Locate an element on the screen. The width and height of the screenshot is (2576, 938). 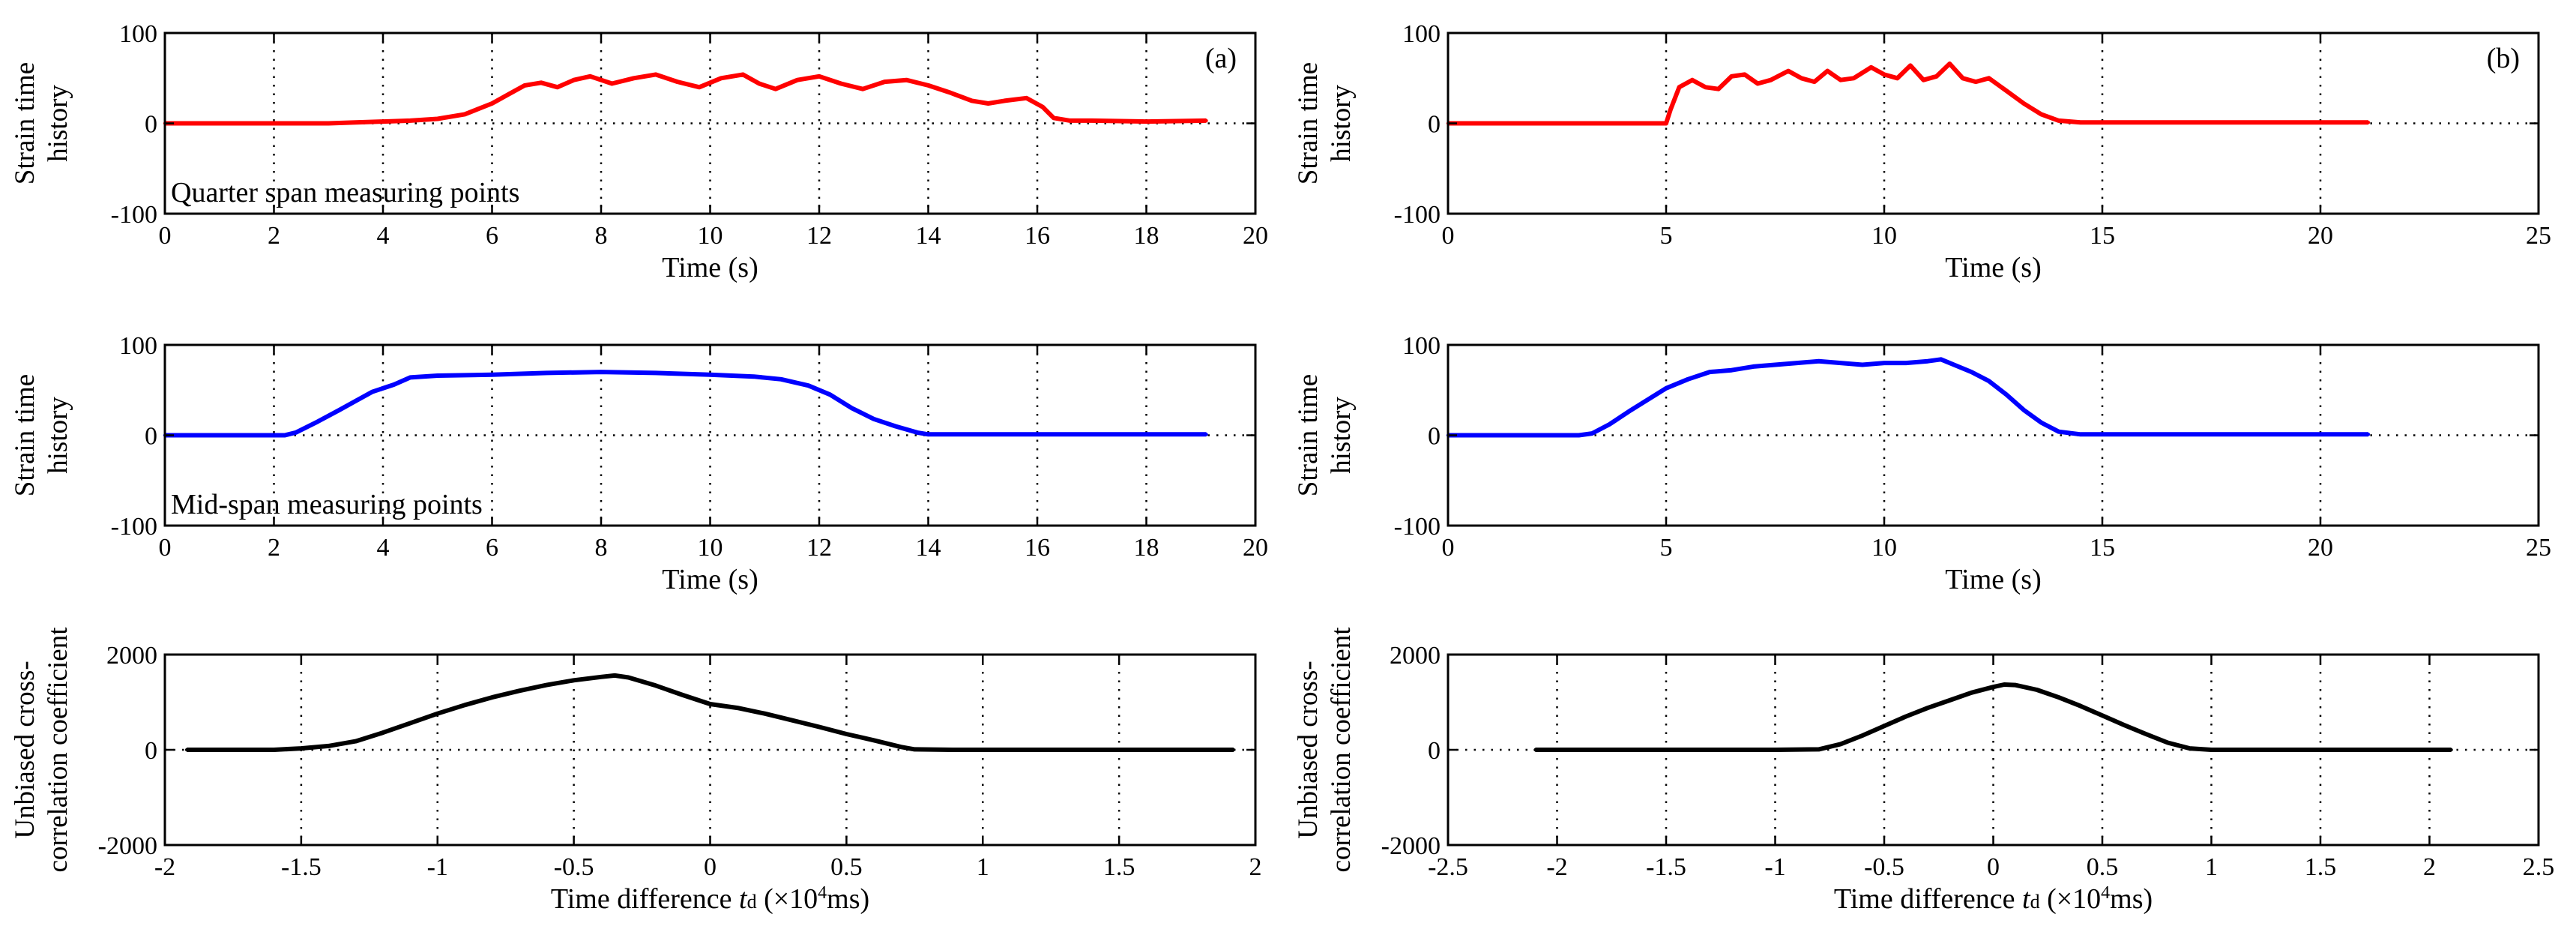
x-axis-label-part: Time difference is located at coordinates (645, 899).